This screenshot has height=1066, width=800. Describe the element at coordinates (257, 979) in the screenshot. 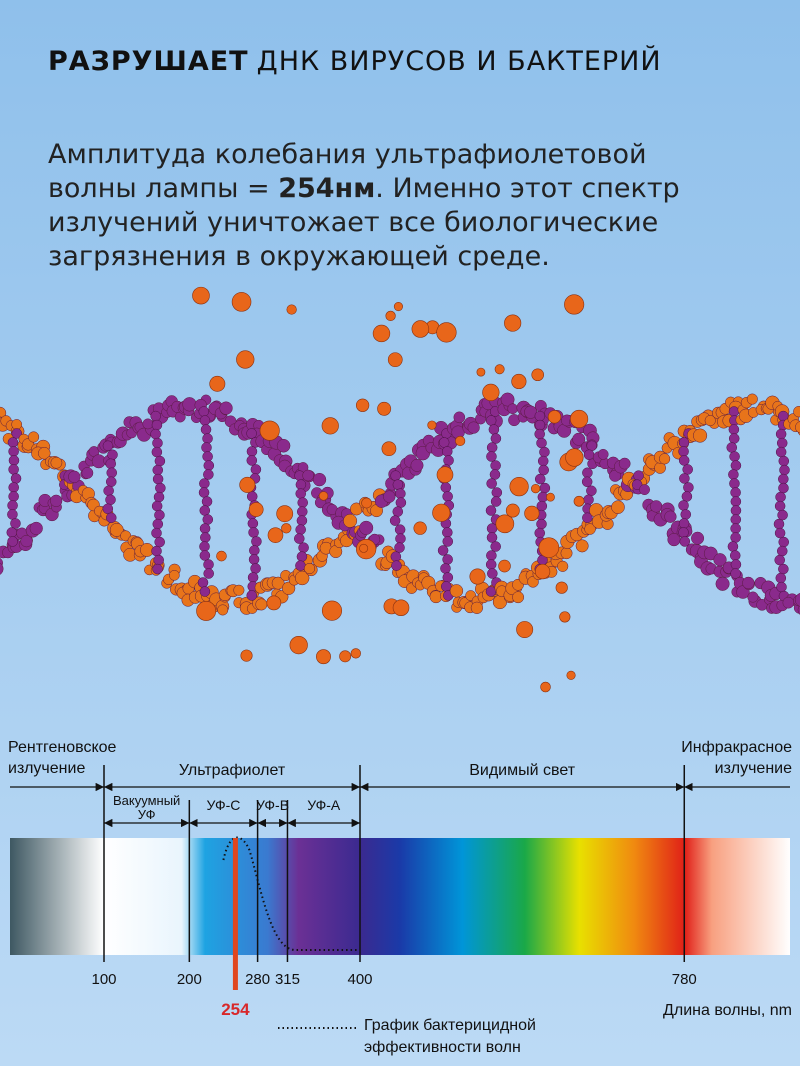

I see `tick-label: 280` at that location.